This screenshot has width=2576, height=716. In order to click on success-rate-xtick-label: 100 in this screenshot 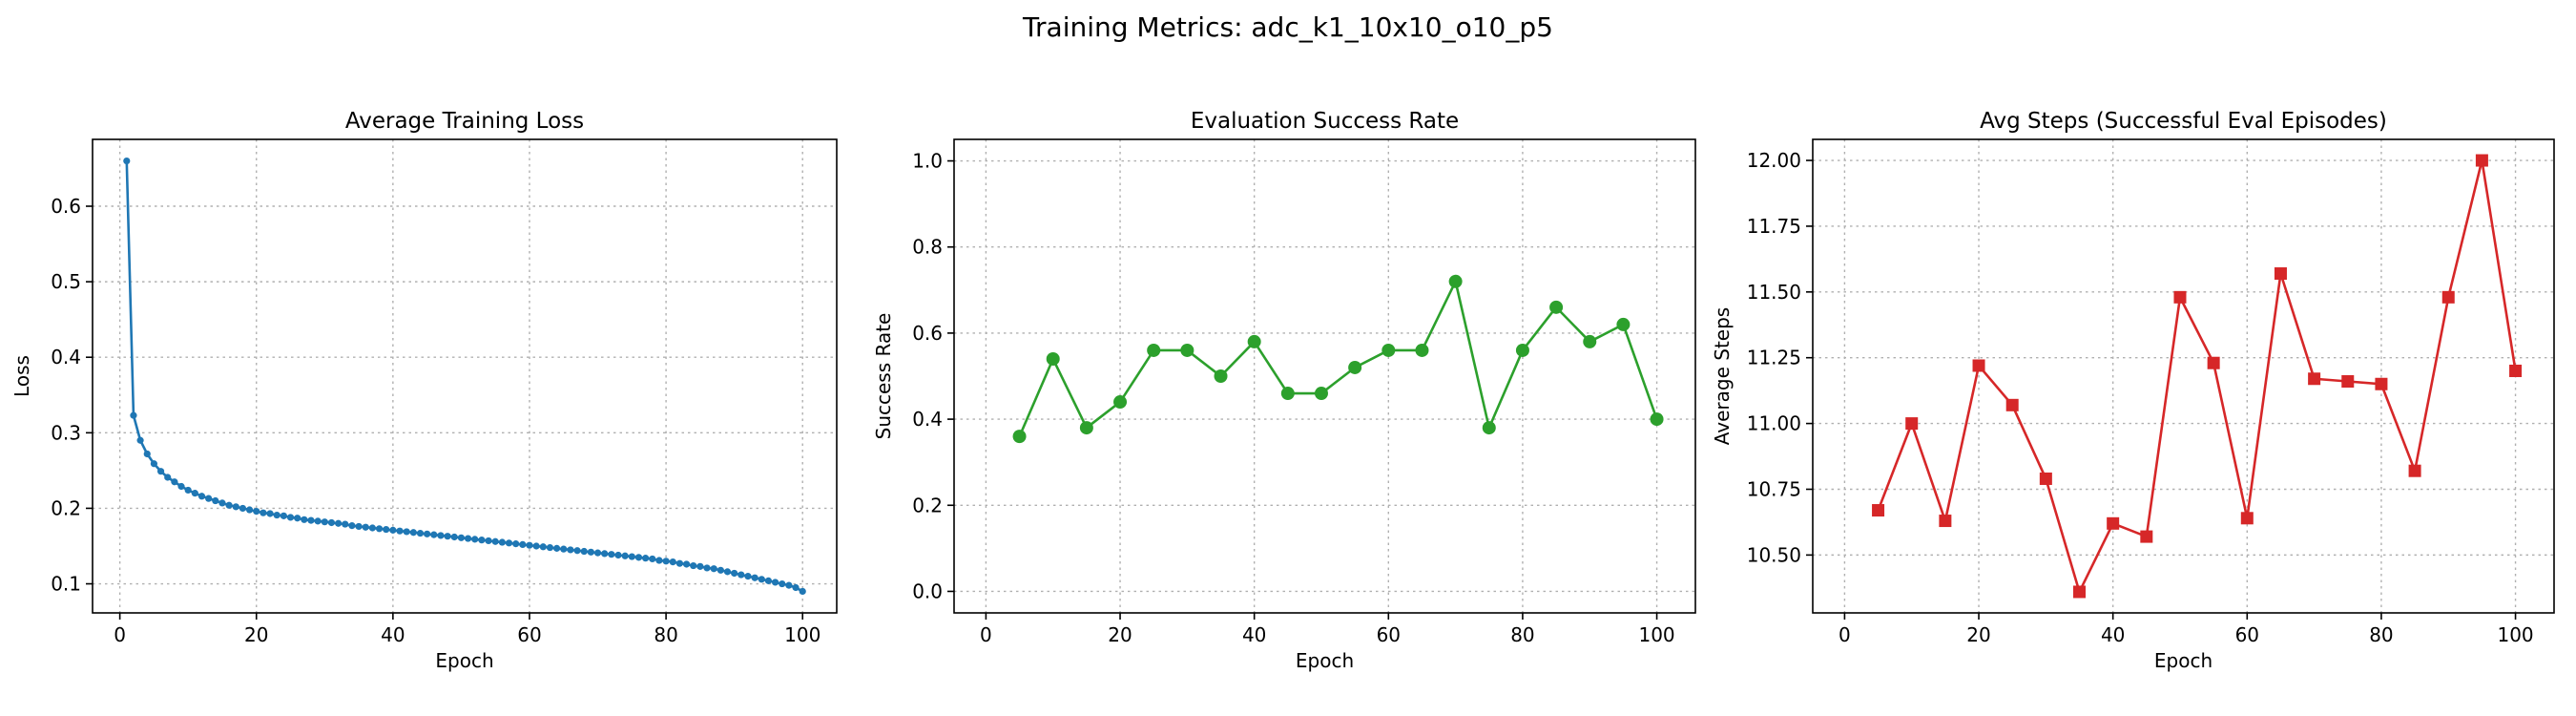, I will do `click(1656, 634)`.